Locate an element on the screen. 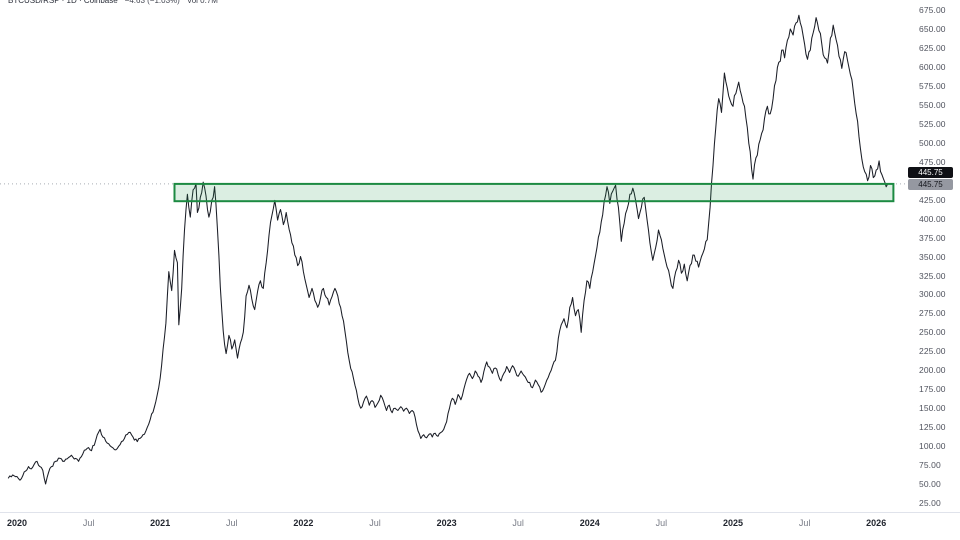 The image size is (960, 540). time-axis-label: 2020 is located at coordinates (17, 523).